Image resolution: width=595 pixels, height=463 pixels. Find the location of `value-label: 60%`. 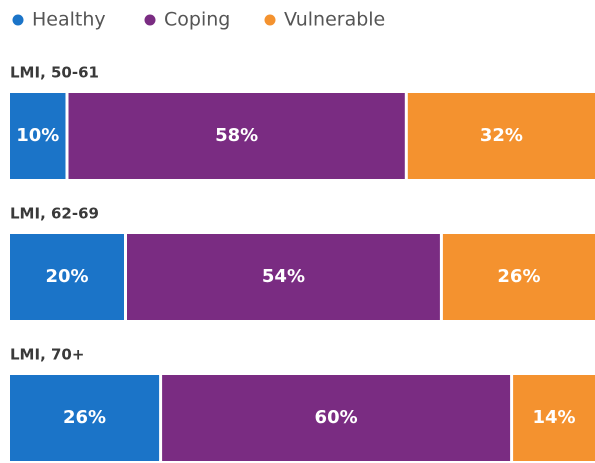

value-label: 60% is located at coordinates (336, 417).